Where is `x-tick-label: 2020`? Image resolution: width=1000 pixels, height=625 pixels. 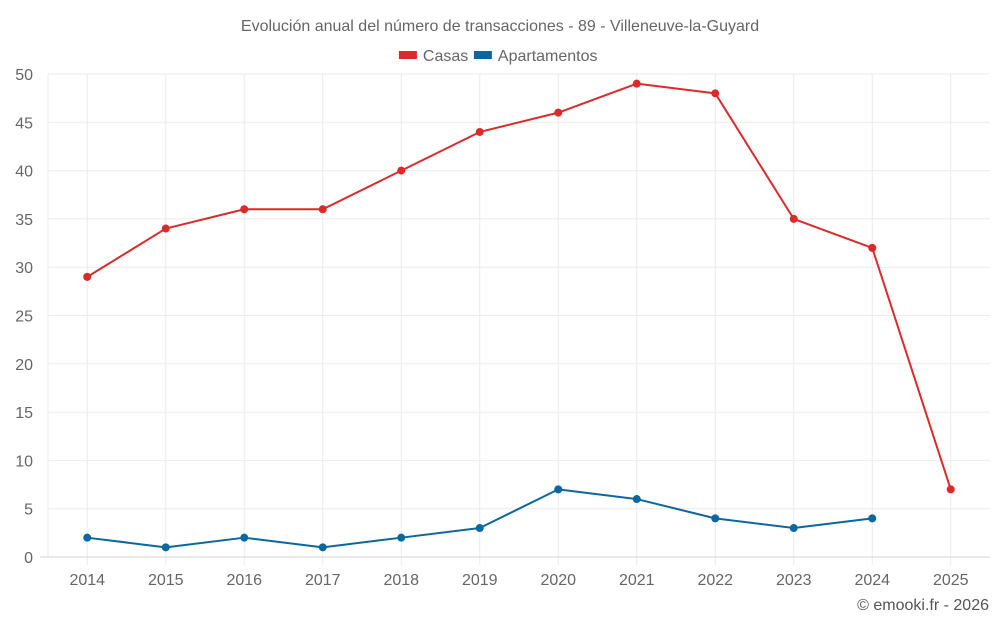 x-tick-label: 2020 is located at coordinates (558, 580).